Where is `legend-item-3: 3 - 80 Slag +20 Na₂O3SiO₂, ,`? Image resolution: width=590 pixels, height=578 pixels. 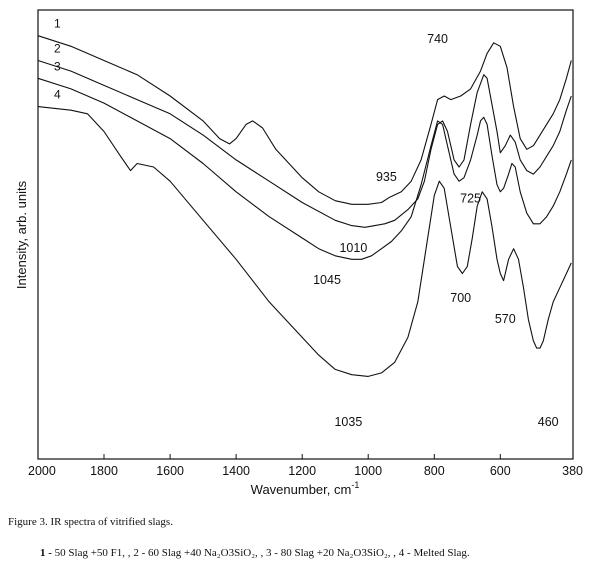 legend-item-3: 3 - 80 Slag +20 Na₂O3SiO₂, , is located at coordinates (330, 553).